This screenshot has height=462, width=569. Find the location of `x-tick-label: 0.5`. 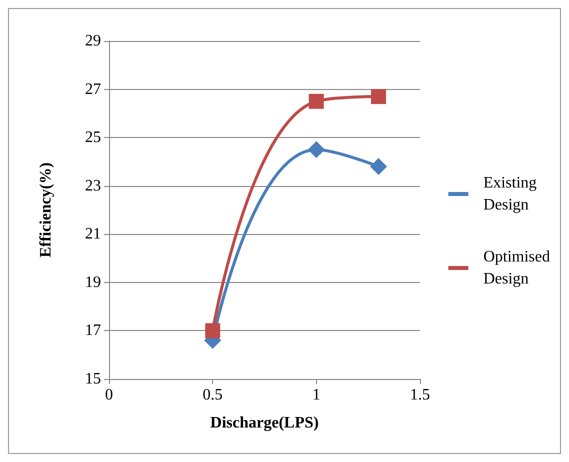

x-tick-label: 0.5 is located at coordinates (212, 395).